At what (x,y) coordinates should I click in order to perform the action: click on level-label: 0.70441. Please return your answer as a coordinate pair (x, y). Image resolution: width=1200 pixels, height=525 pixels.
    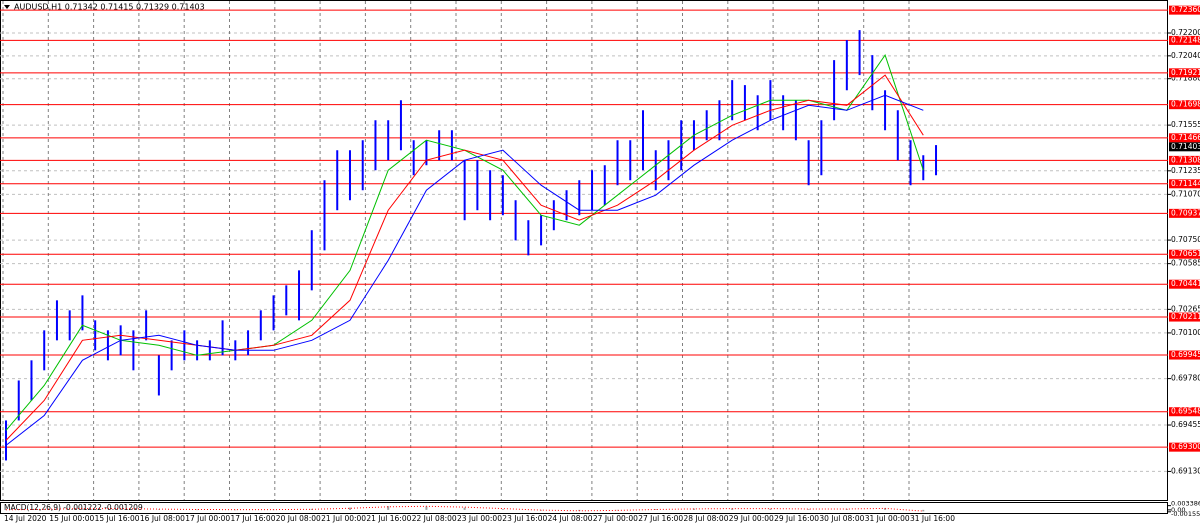
    Looking at the image, I should click on (1185, 283).